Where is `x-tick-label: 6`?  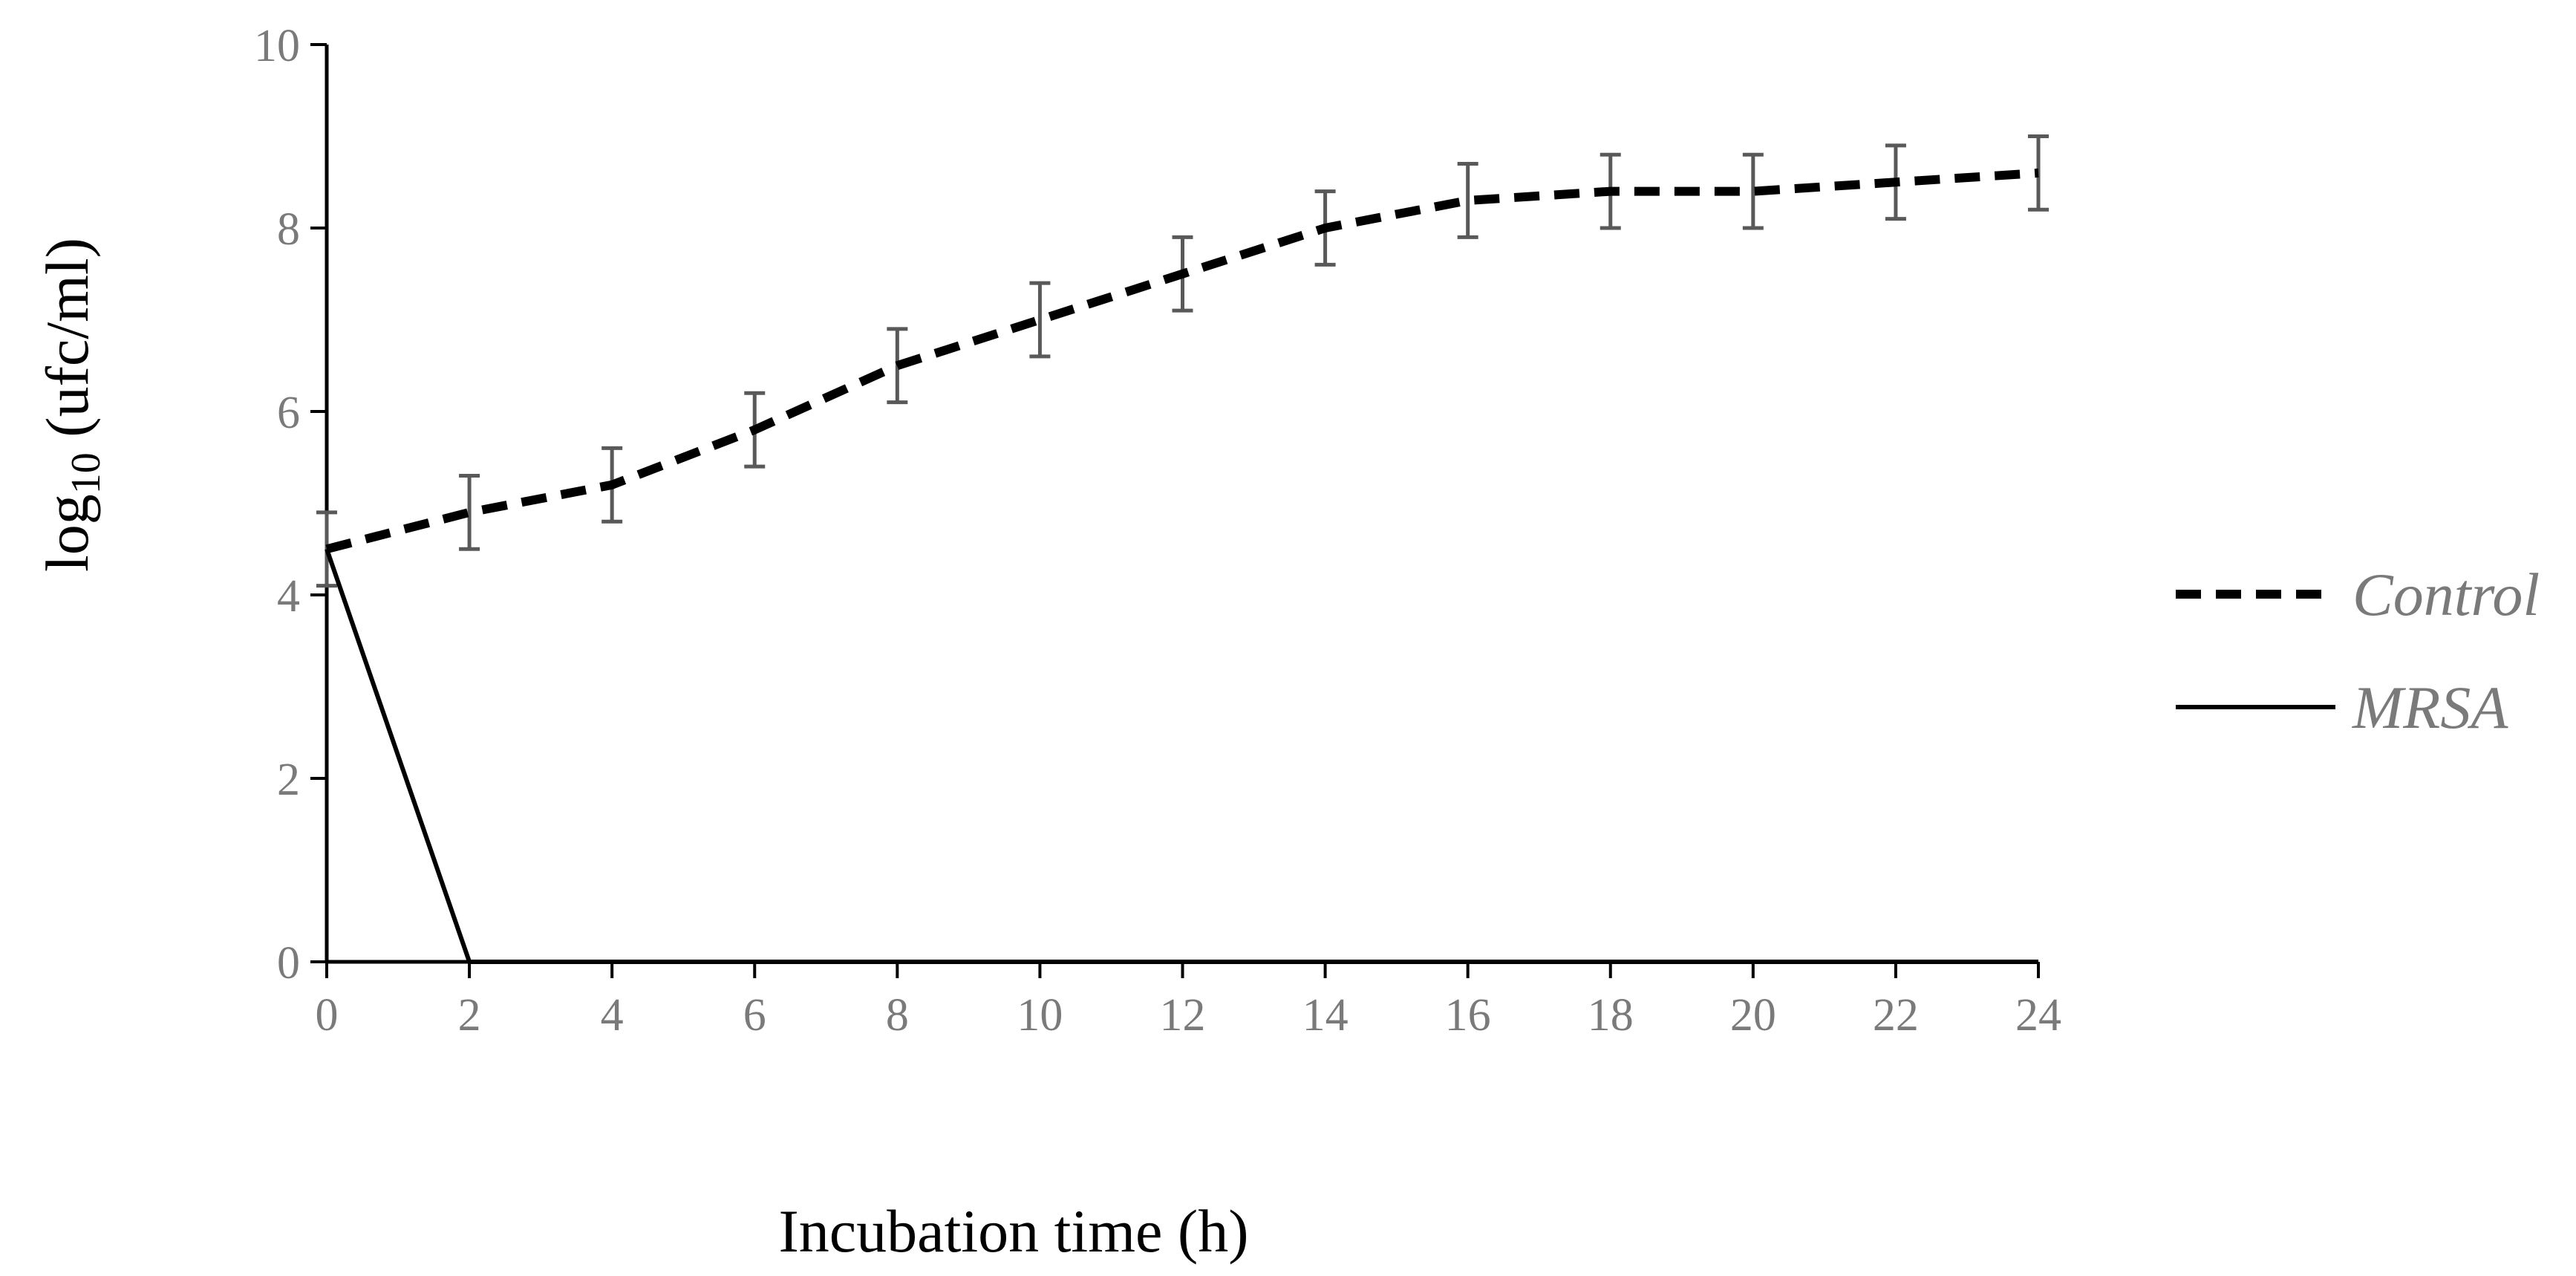 x-tick-label: 6 is located at coordinates (754, 1016).